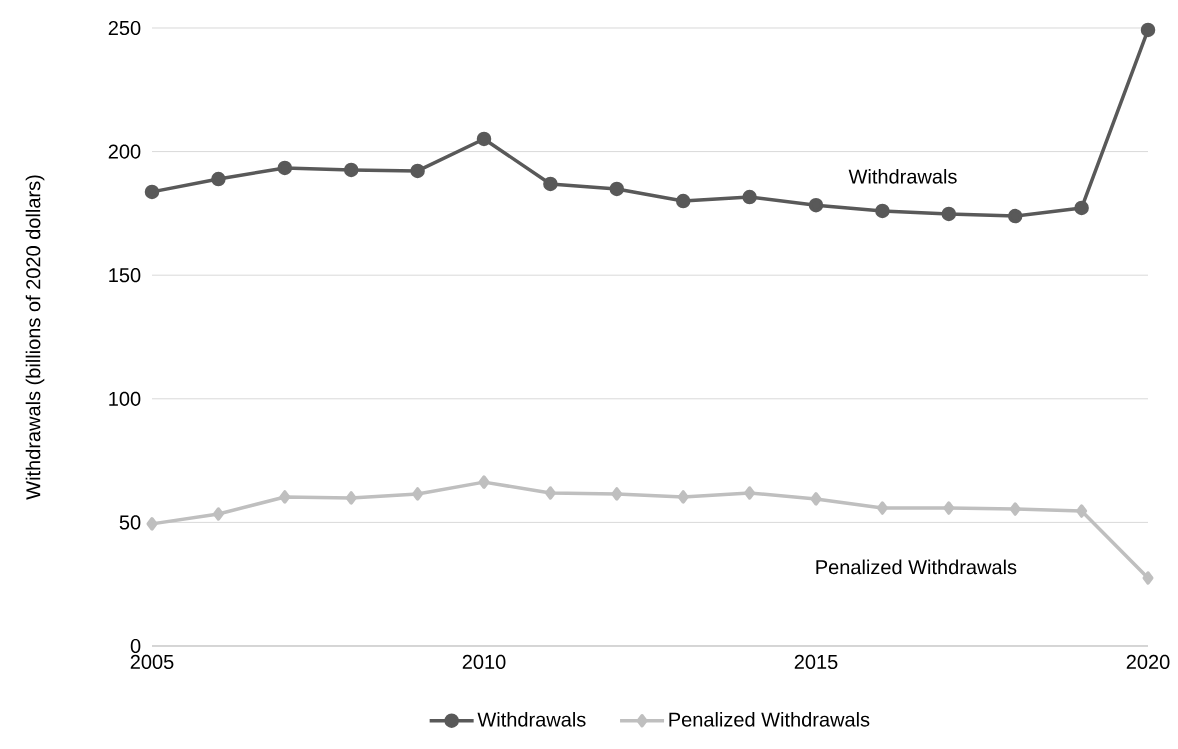  What do you see at coordinates (130, 522) in the screenshot?
I see `y-tick-label: 50` at bounding box center [130, 522].